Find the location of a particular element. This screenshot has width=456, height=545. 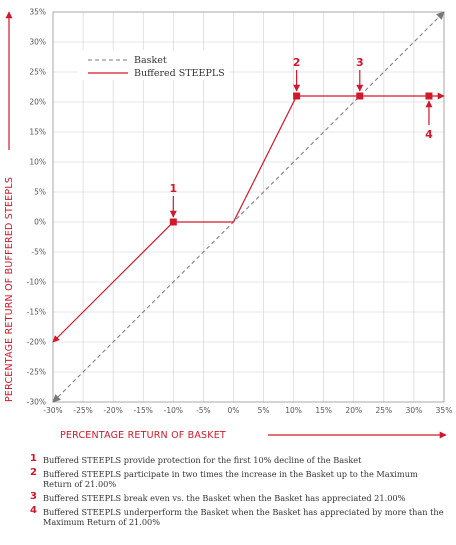

y-tick-label: -10% is located at coordinates (36, 282).